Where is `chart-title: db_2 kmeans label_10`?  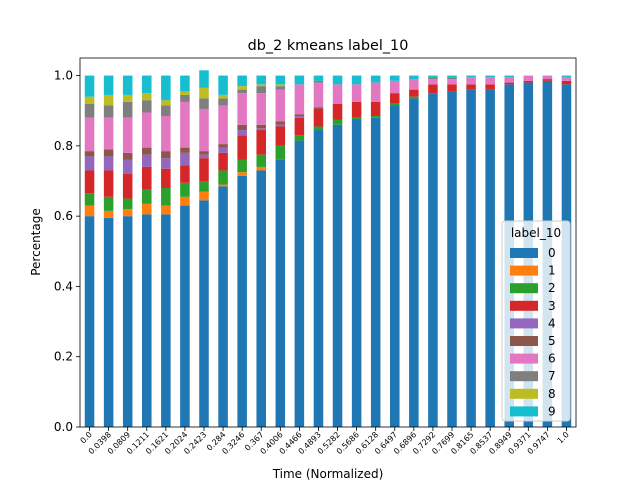
chart-title: db_2 kmeans label_10 is located at coordinates (328, 46).